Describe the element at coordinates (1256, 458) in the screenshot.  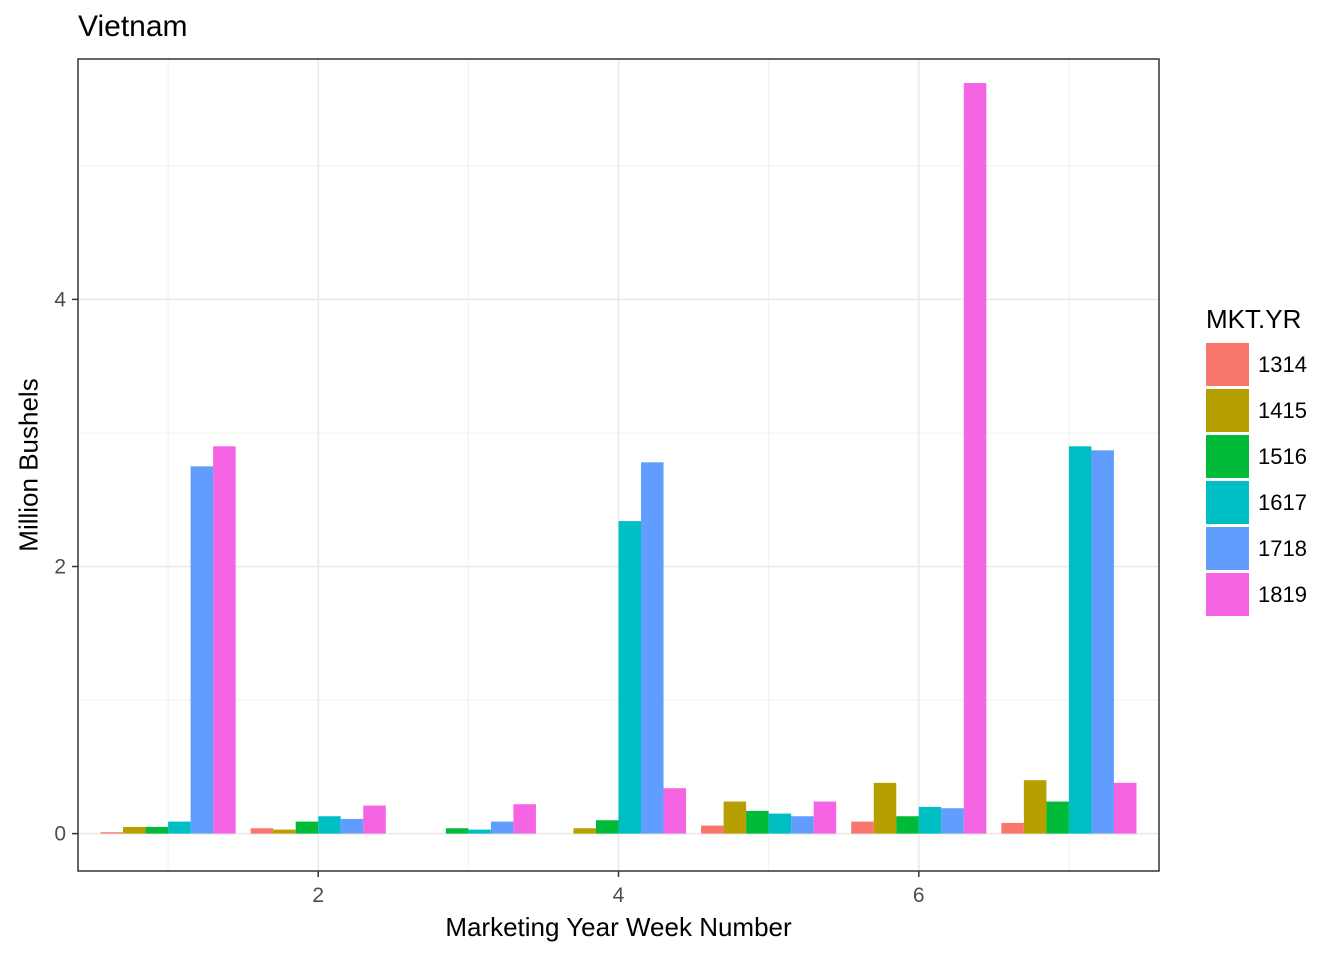
I see `legend-item: 1516` at that location.